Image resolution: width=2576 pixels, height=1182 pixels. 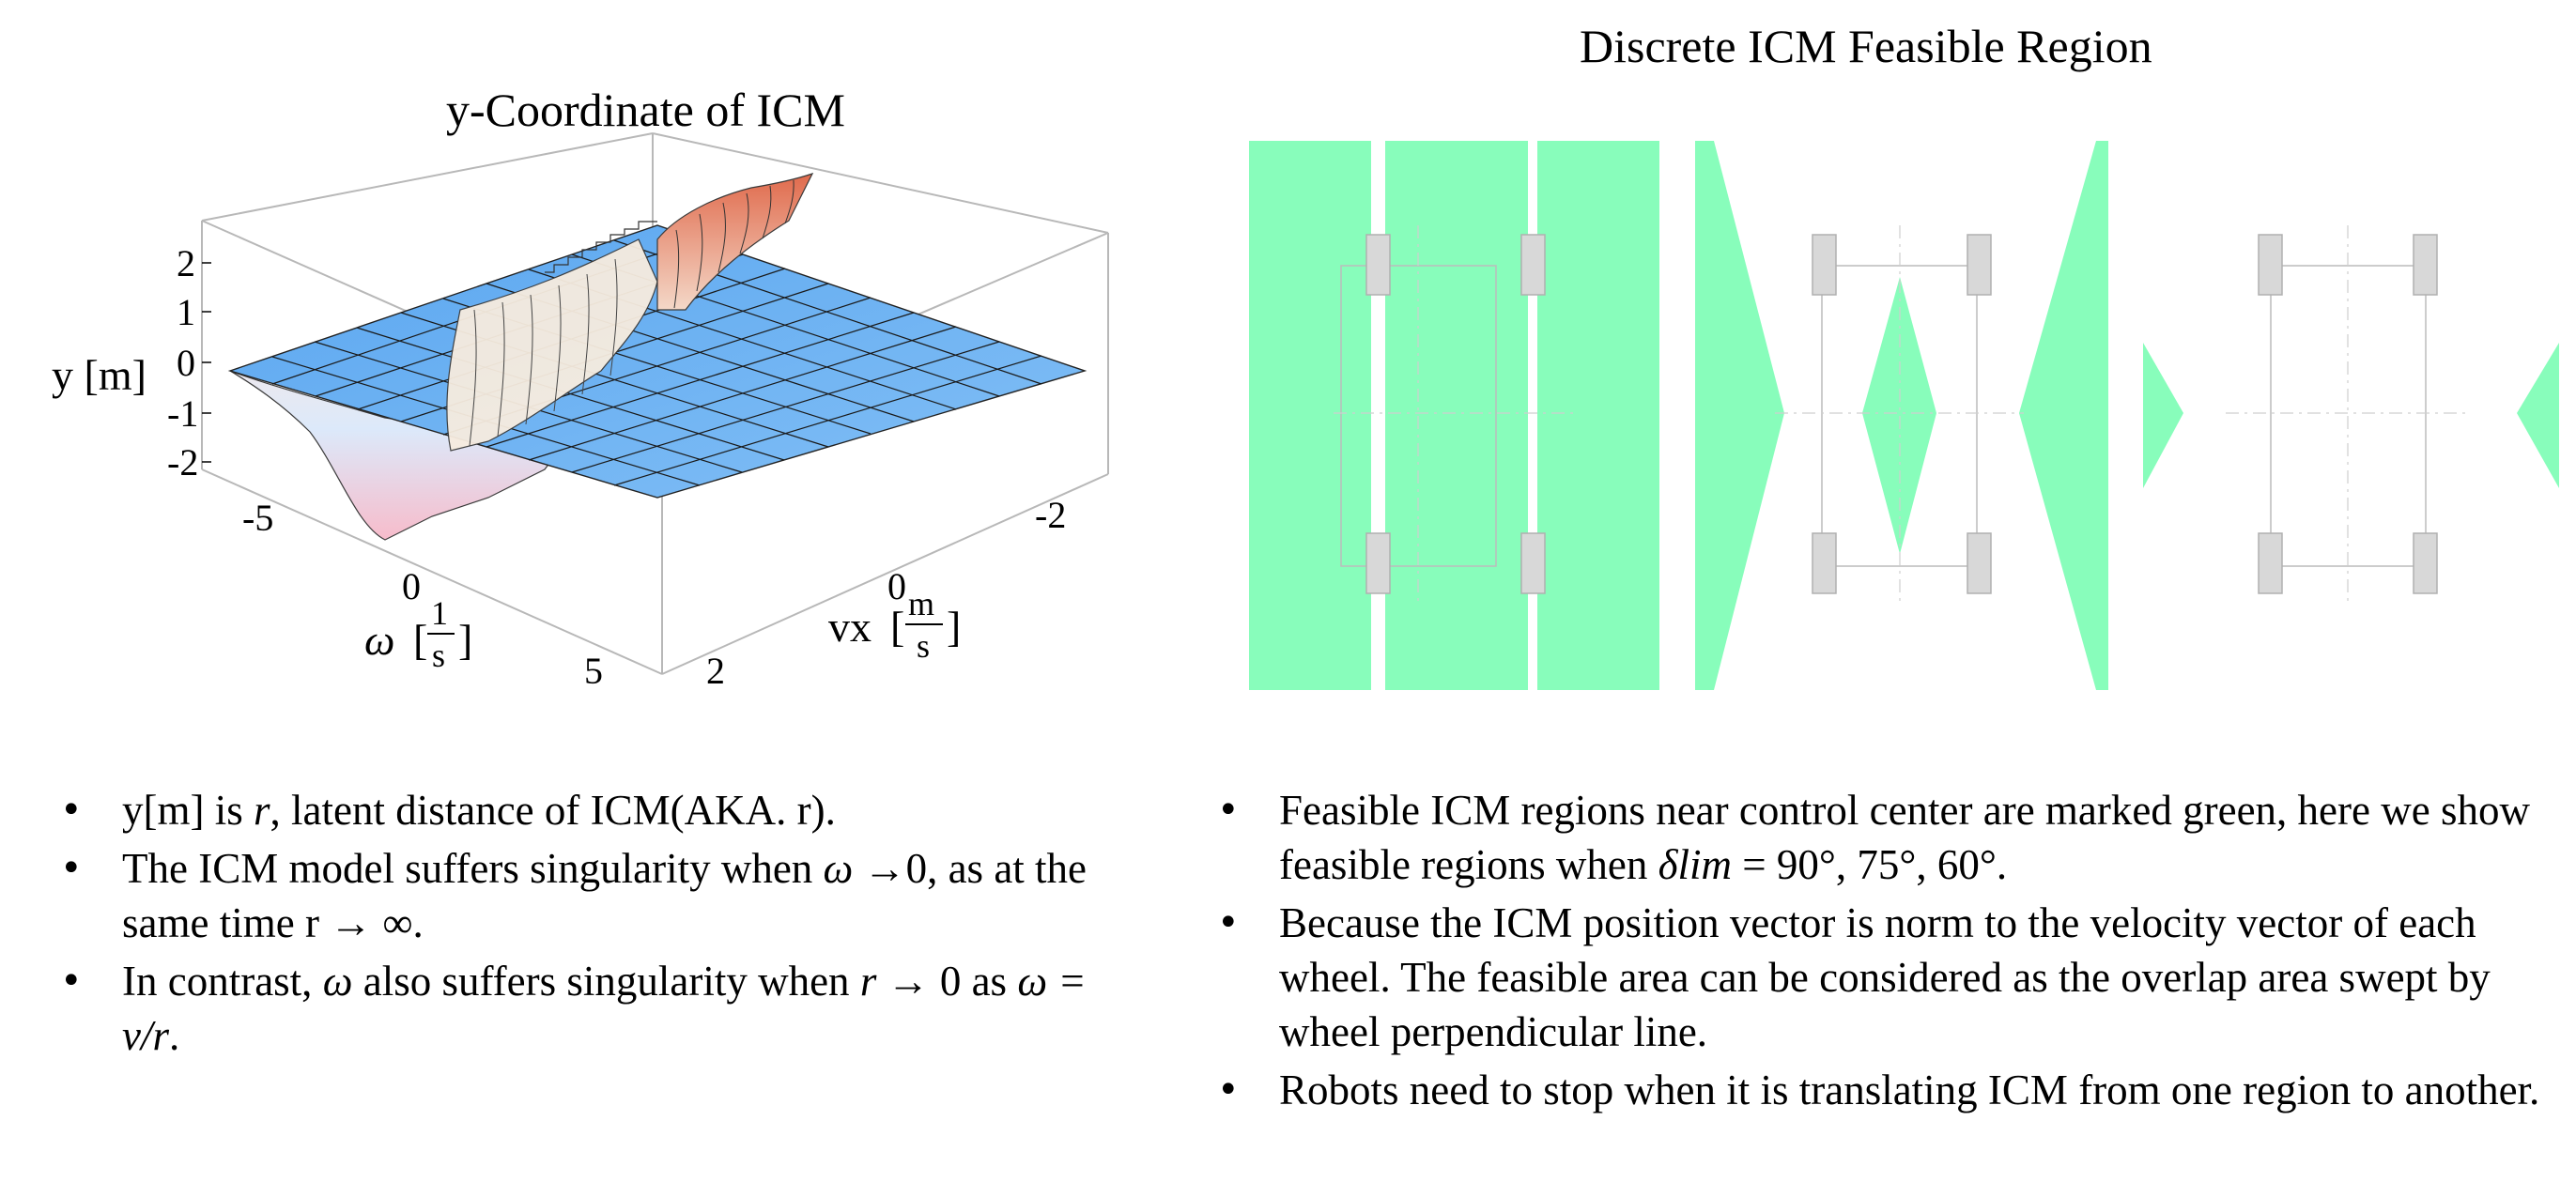 I want to click on bullet-equation: ω = v/r, so click(x=604, y=1008).